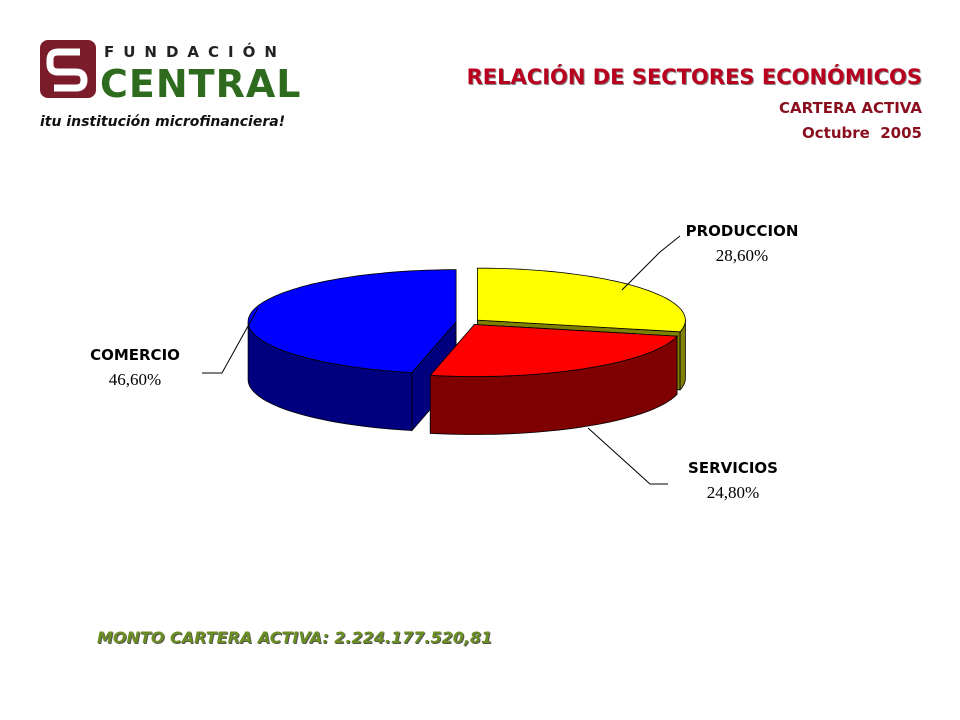  Describe the element at coordinates (862, 133) in the screenshot. I see `chart-period: Octubre 2005` at that location.